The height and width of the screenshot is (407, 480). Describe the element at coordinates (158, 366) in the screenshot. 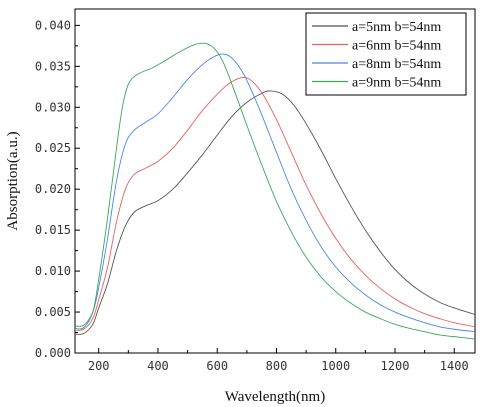

I see `x-tick-label: 400` at that location.